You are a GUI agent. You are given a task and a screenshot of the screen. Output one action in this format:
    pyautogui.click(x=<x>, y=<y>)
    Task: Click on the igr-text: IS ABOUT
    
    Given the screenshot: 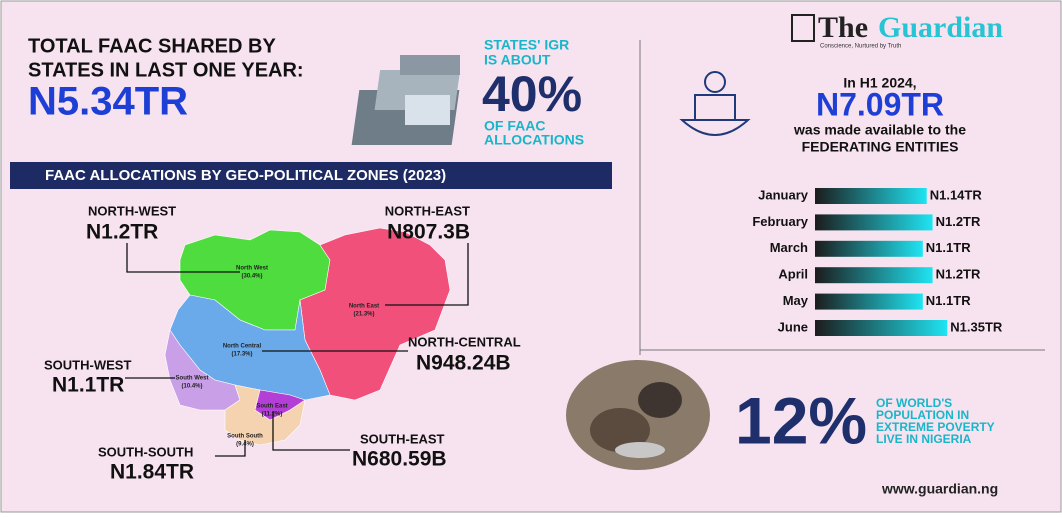 What is the action you would take?
    pyautogui.click(x=517, y=60)
    